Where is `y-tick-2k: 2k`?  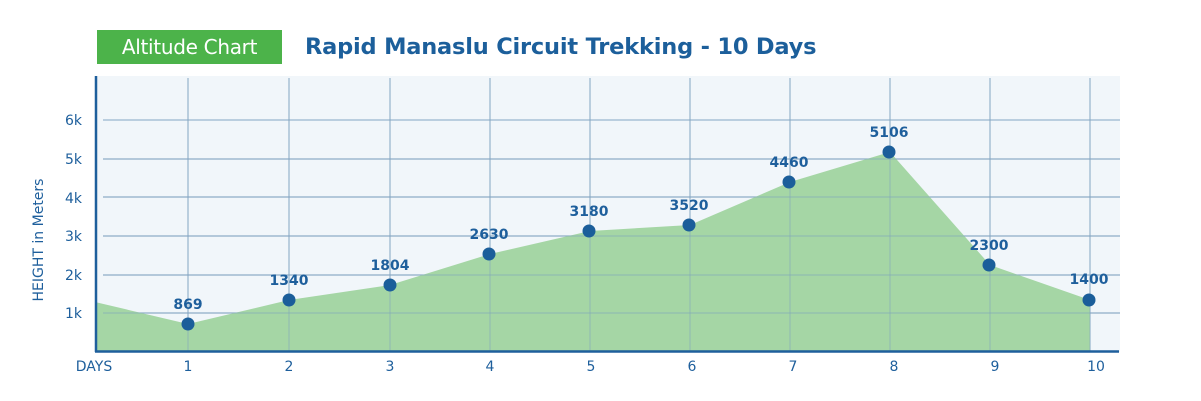 y-tick-2k: 2k is located at coordinates (74, 276).